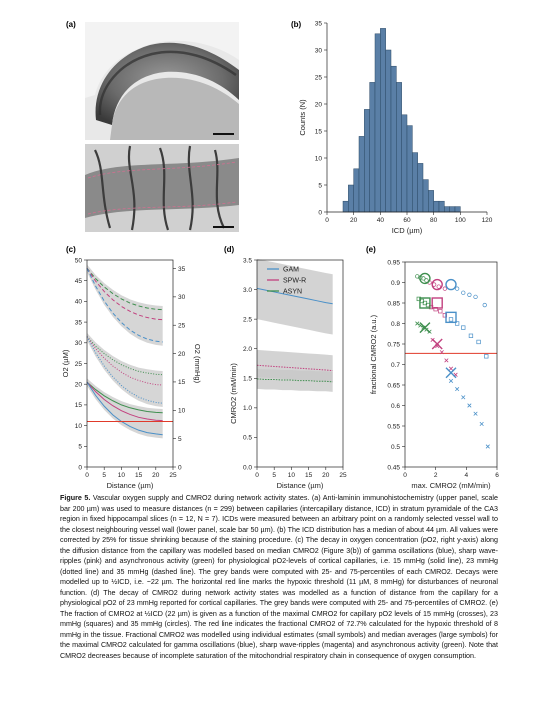 Image resolution: width=554 pixels, height=710 pixels. I want to click on y-tick-label: 10, so click(79, 426).